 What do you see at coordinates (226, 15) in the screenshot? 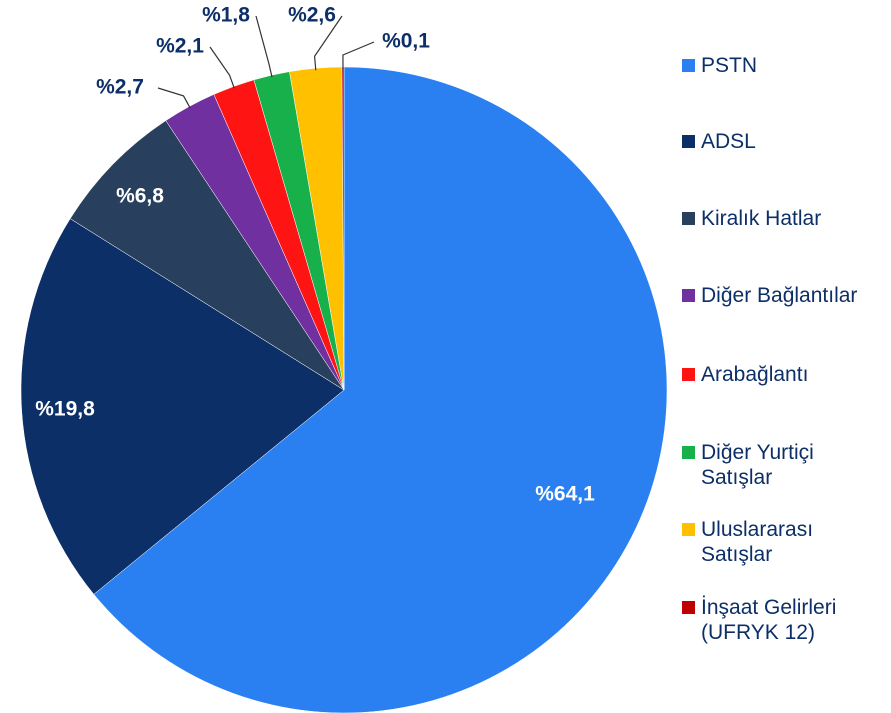
I see `data-label: %1,8` at bounding box center [226, 15].